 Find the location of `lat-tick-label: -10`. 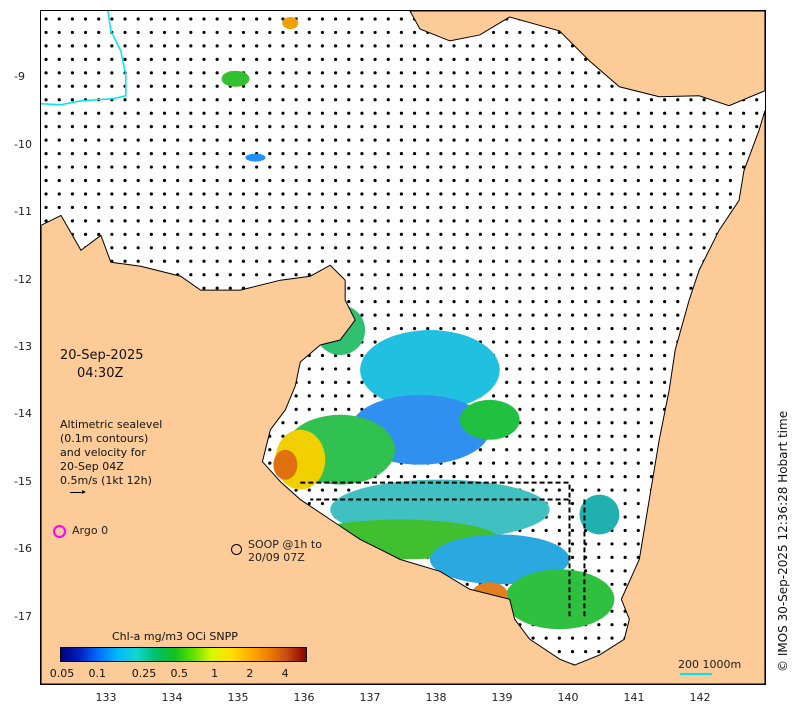

lat-tick-label: -10 is located at coordinates (23, 144).